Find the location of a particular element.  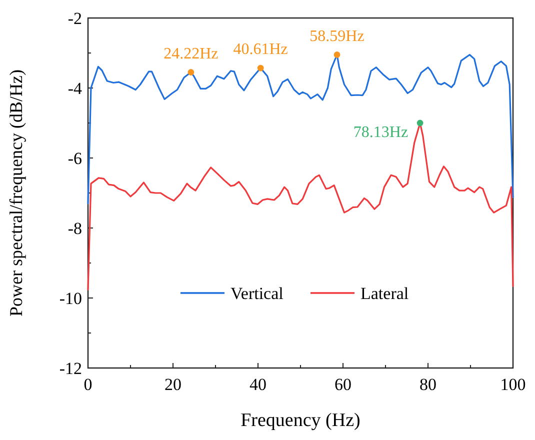

y-axis-title: Power spectral/frequency (dB/Hz) is located at coordinates (16, 193).